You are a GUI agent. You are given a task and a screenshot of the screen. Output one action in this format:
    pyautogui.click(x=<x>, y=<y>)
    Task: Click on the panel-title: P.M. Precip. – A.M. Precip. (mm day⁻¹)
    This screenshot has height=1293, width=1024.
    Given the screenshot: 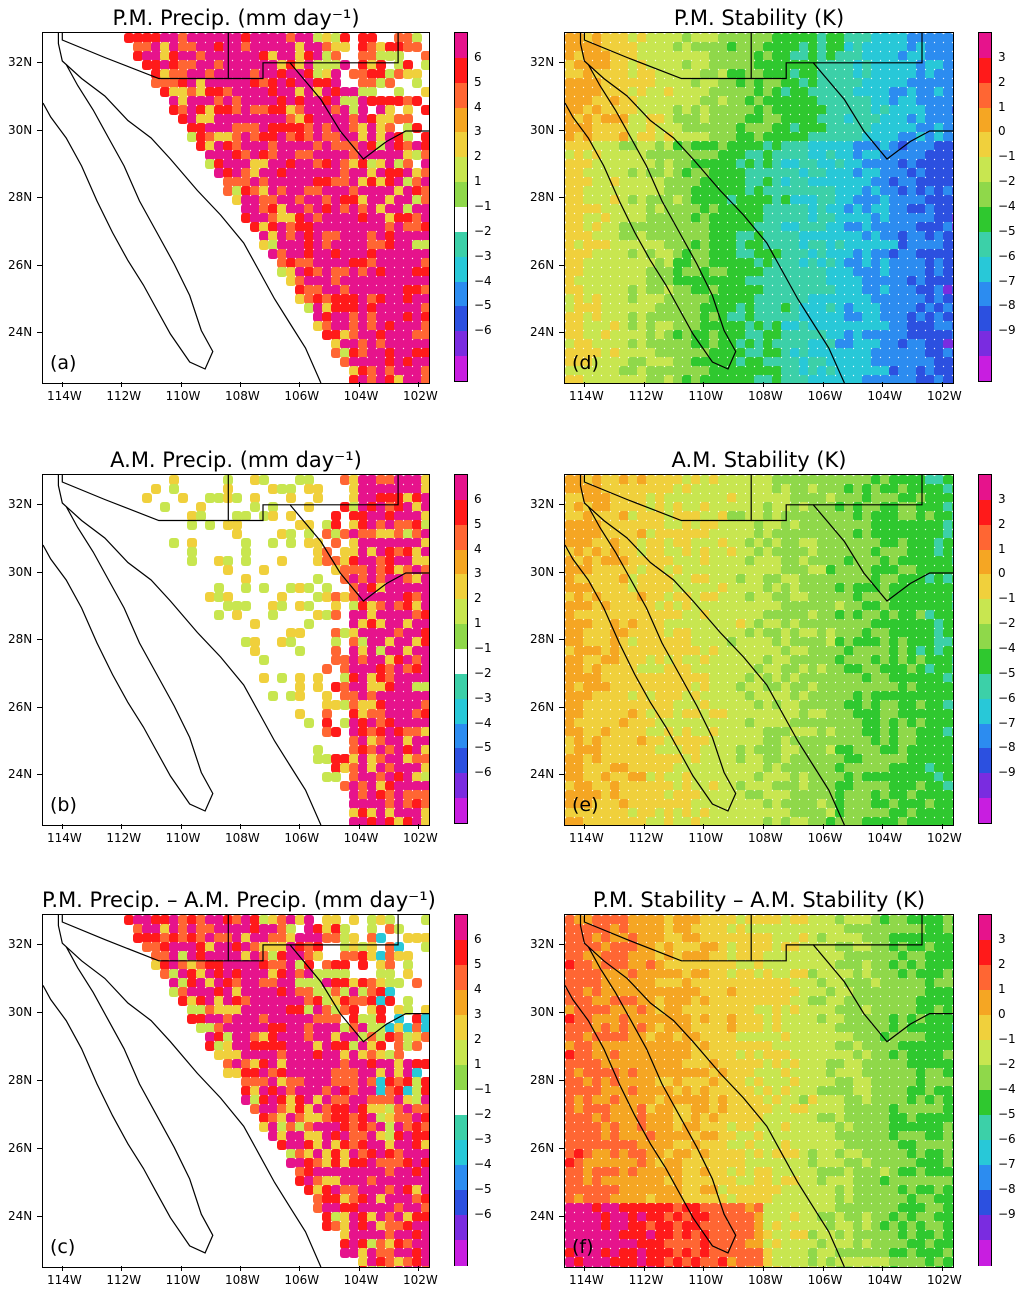 What is the action you would take?
    pyautogui.click(x=239, y=900)
    